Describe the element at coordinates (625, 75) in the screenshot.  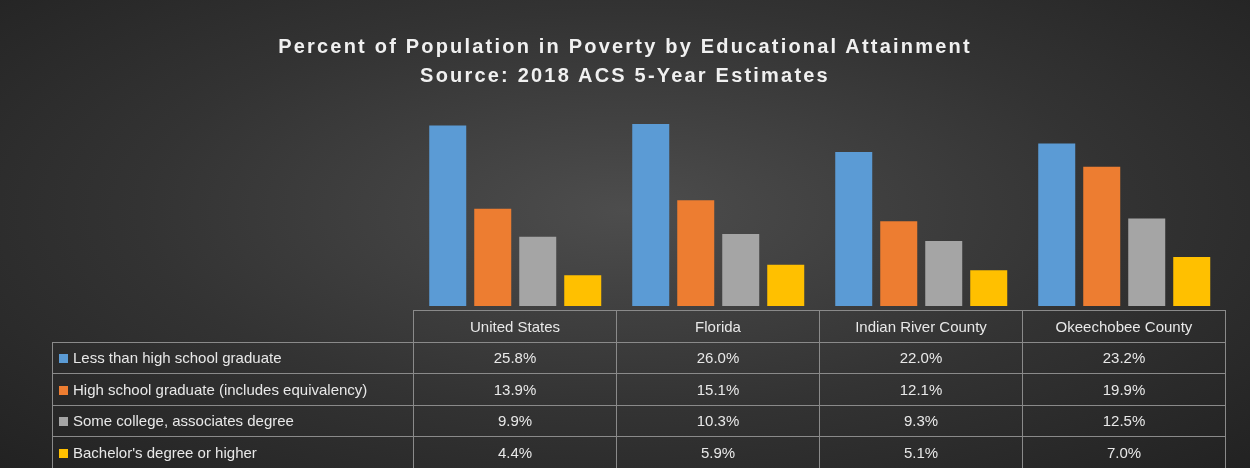
I see `chart-subtitle: Source: 2018 ACS 5-Year Estimates` at that location.